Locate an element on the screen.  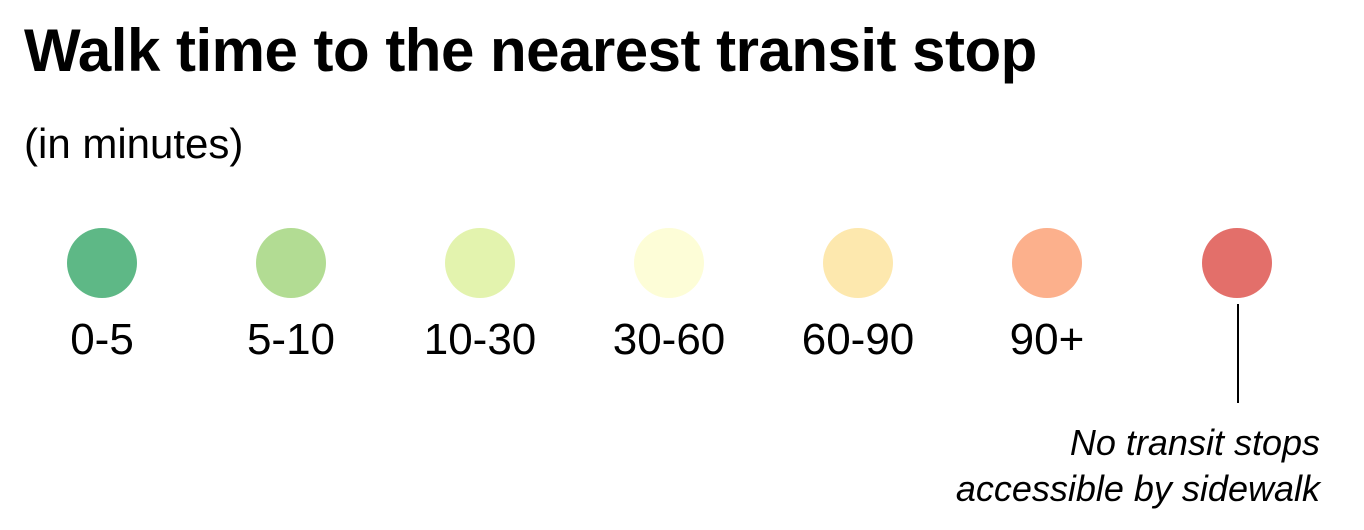
legend-item-0-5: 0-5 is located at coordinates (102, 296).